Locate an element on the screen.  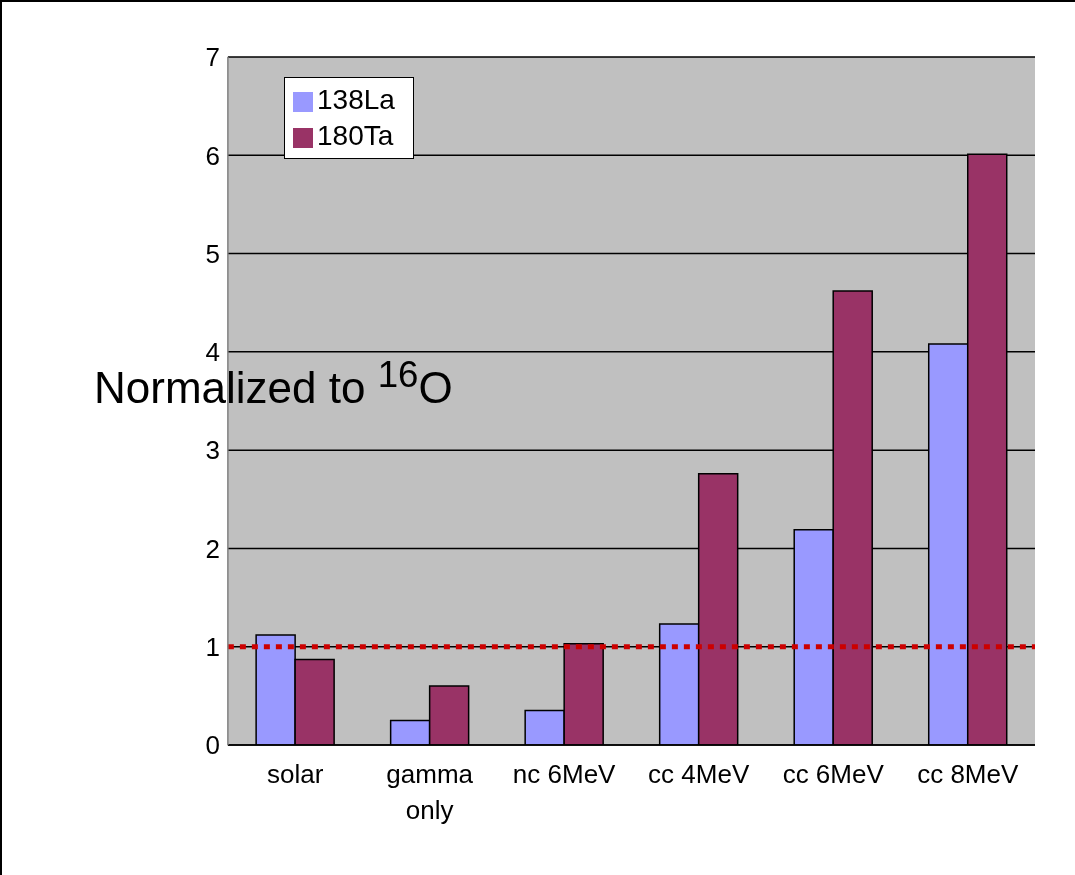
y-tick-label: 7 is located at coordinates (212, 57).